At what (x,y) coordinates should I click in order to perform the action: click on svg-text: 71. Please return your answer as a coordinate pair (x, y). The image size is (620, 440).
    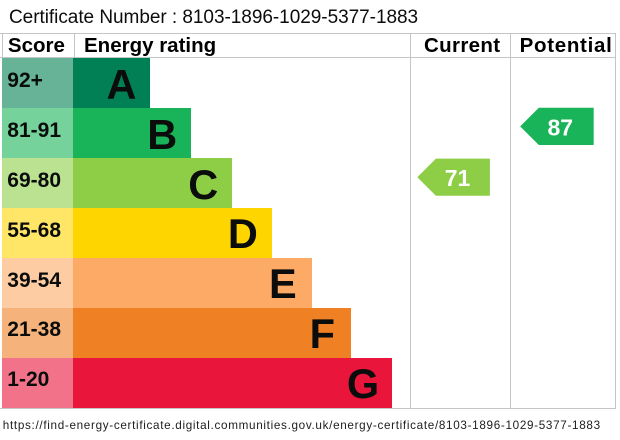
    Looking at the image, I should click on (458, 178).